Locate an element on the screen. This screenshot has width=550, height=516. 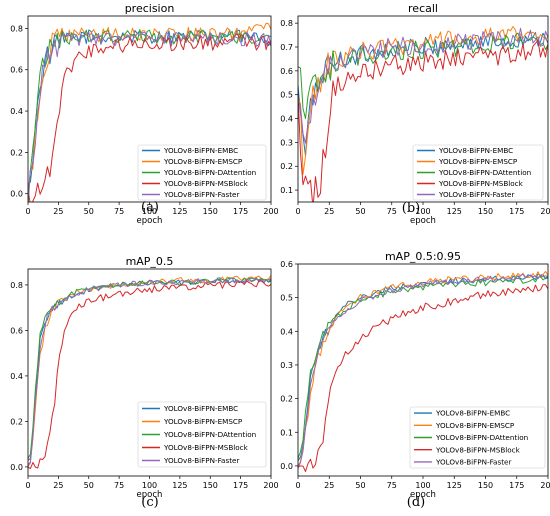
x-tick-label: 175 is located at coordinates (240, 211).